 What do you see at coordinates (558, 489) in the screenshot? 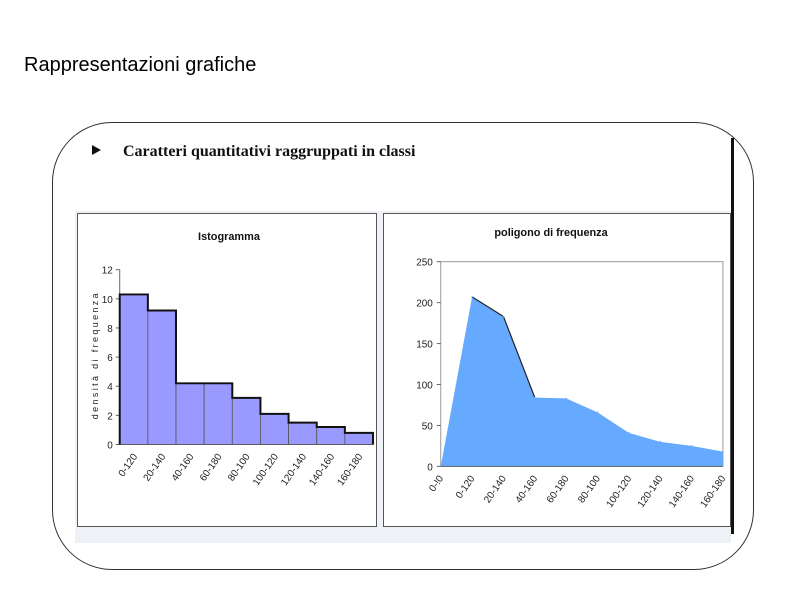
I see `polygon-x-tick-label: 60-180` at bounding box center [558, 489].